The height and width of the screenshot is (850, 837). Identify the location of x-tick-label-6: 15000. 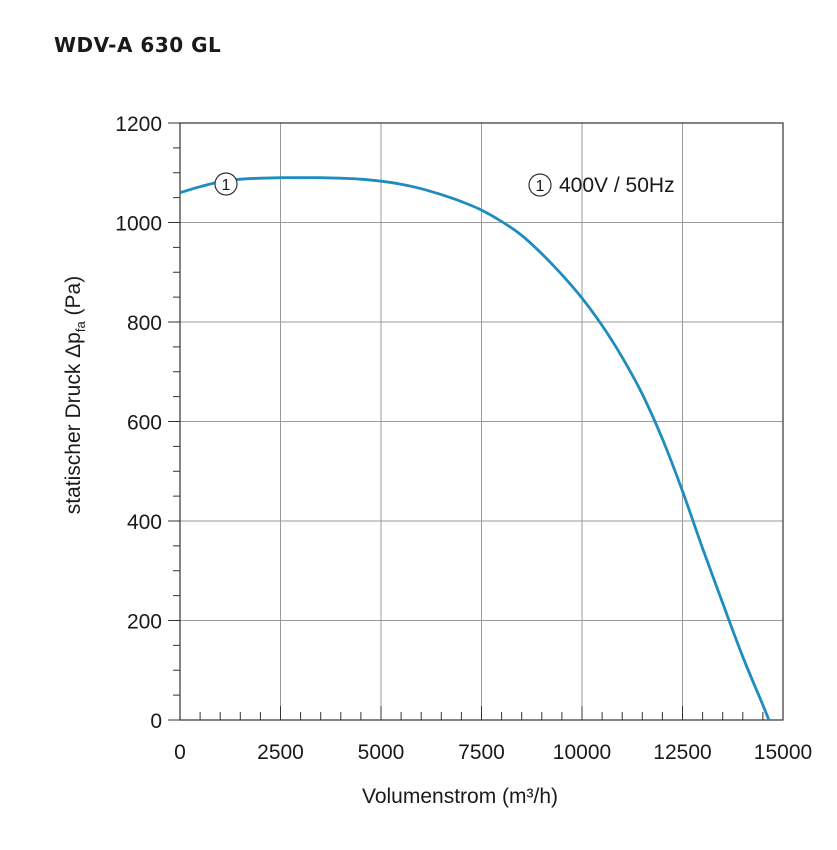
(783, 752).